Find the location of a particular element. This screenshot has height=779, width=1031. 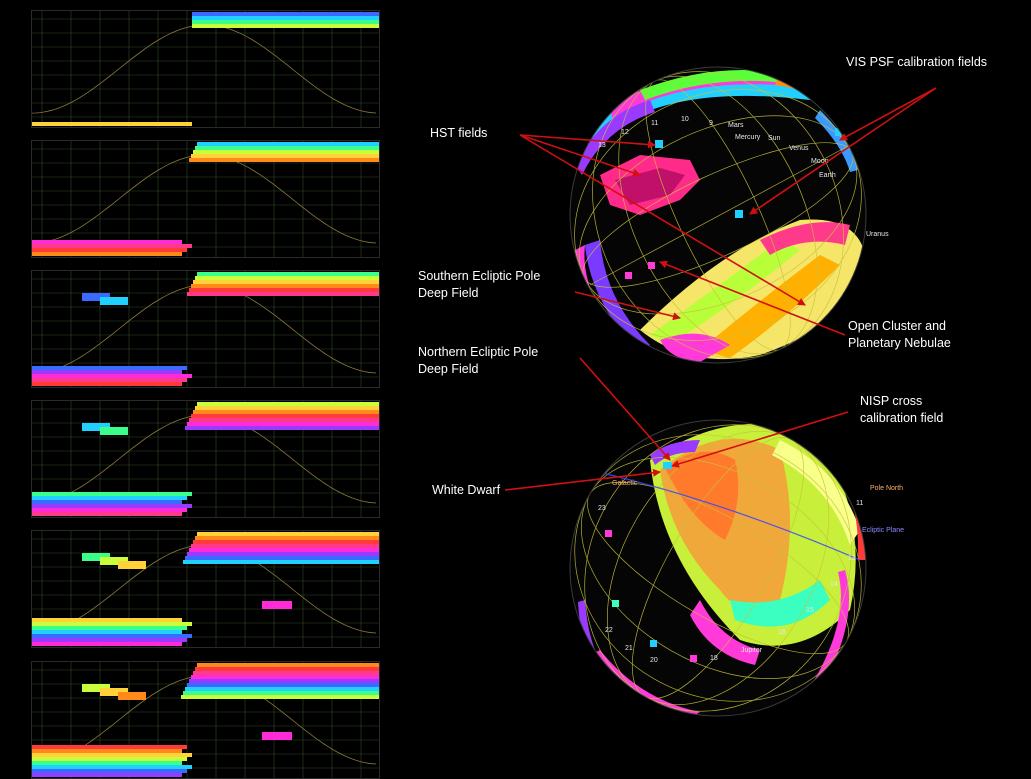

ra-12-label: 12 is located at coordinates (625, 132).